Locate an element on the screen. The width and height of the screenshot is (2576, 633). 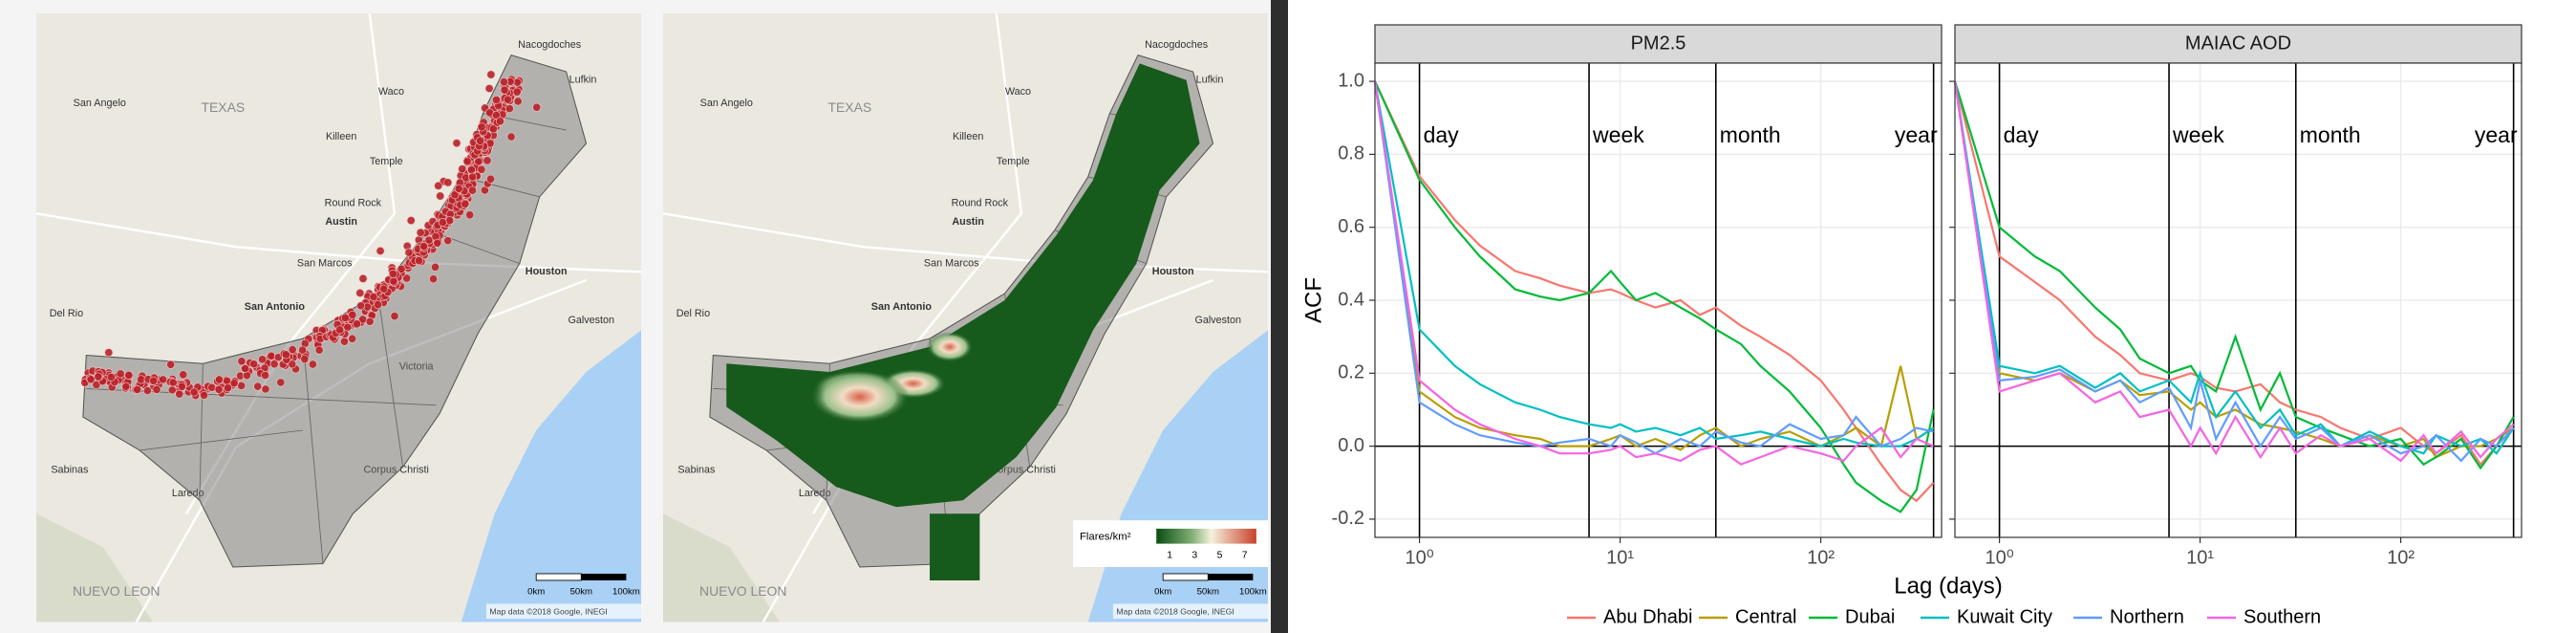
place-label: Galveston is located at coordinates (591, 320).